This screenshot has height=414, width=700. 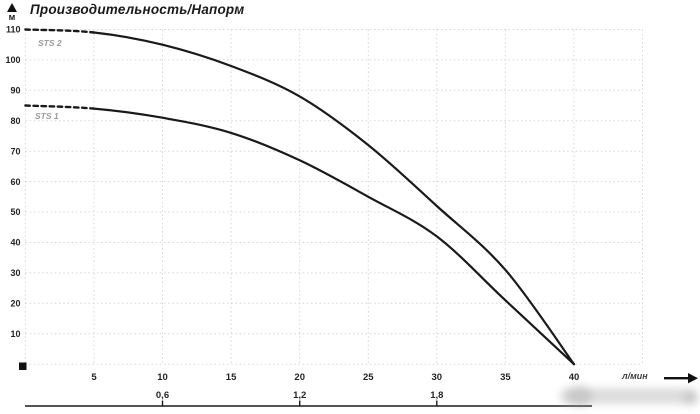 I want to click on x-tick-labels: 5 10 15 20 25 30 35 40, so click(x=335, y=377).